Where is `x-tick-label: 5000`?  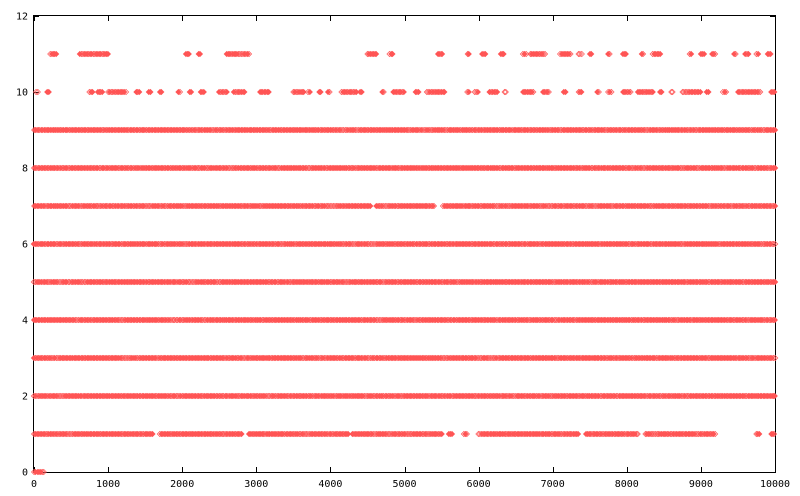
x-tick-label: 5000 is located at coordinates (404, 484).